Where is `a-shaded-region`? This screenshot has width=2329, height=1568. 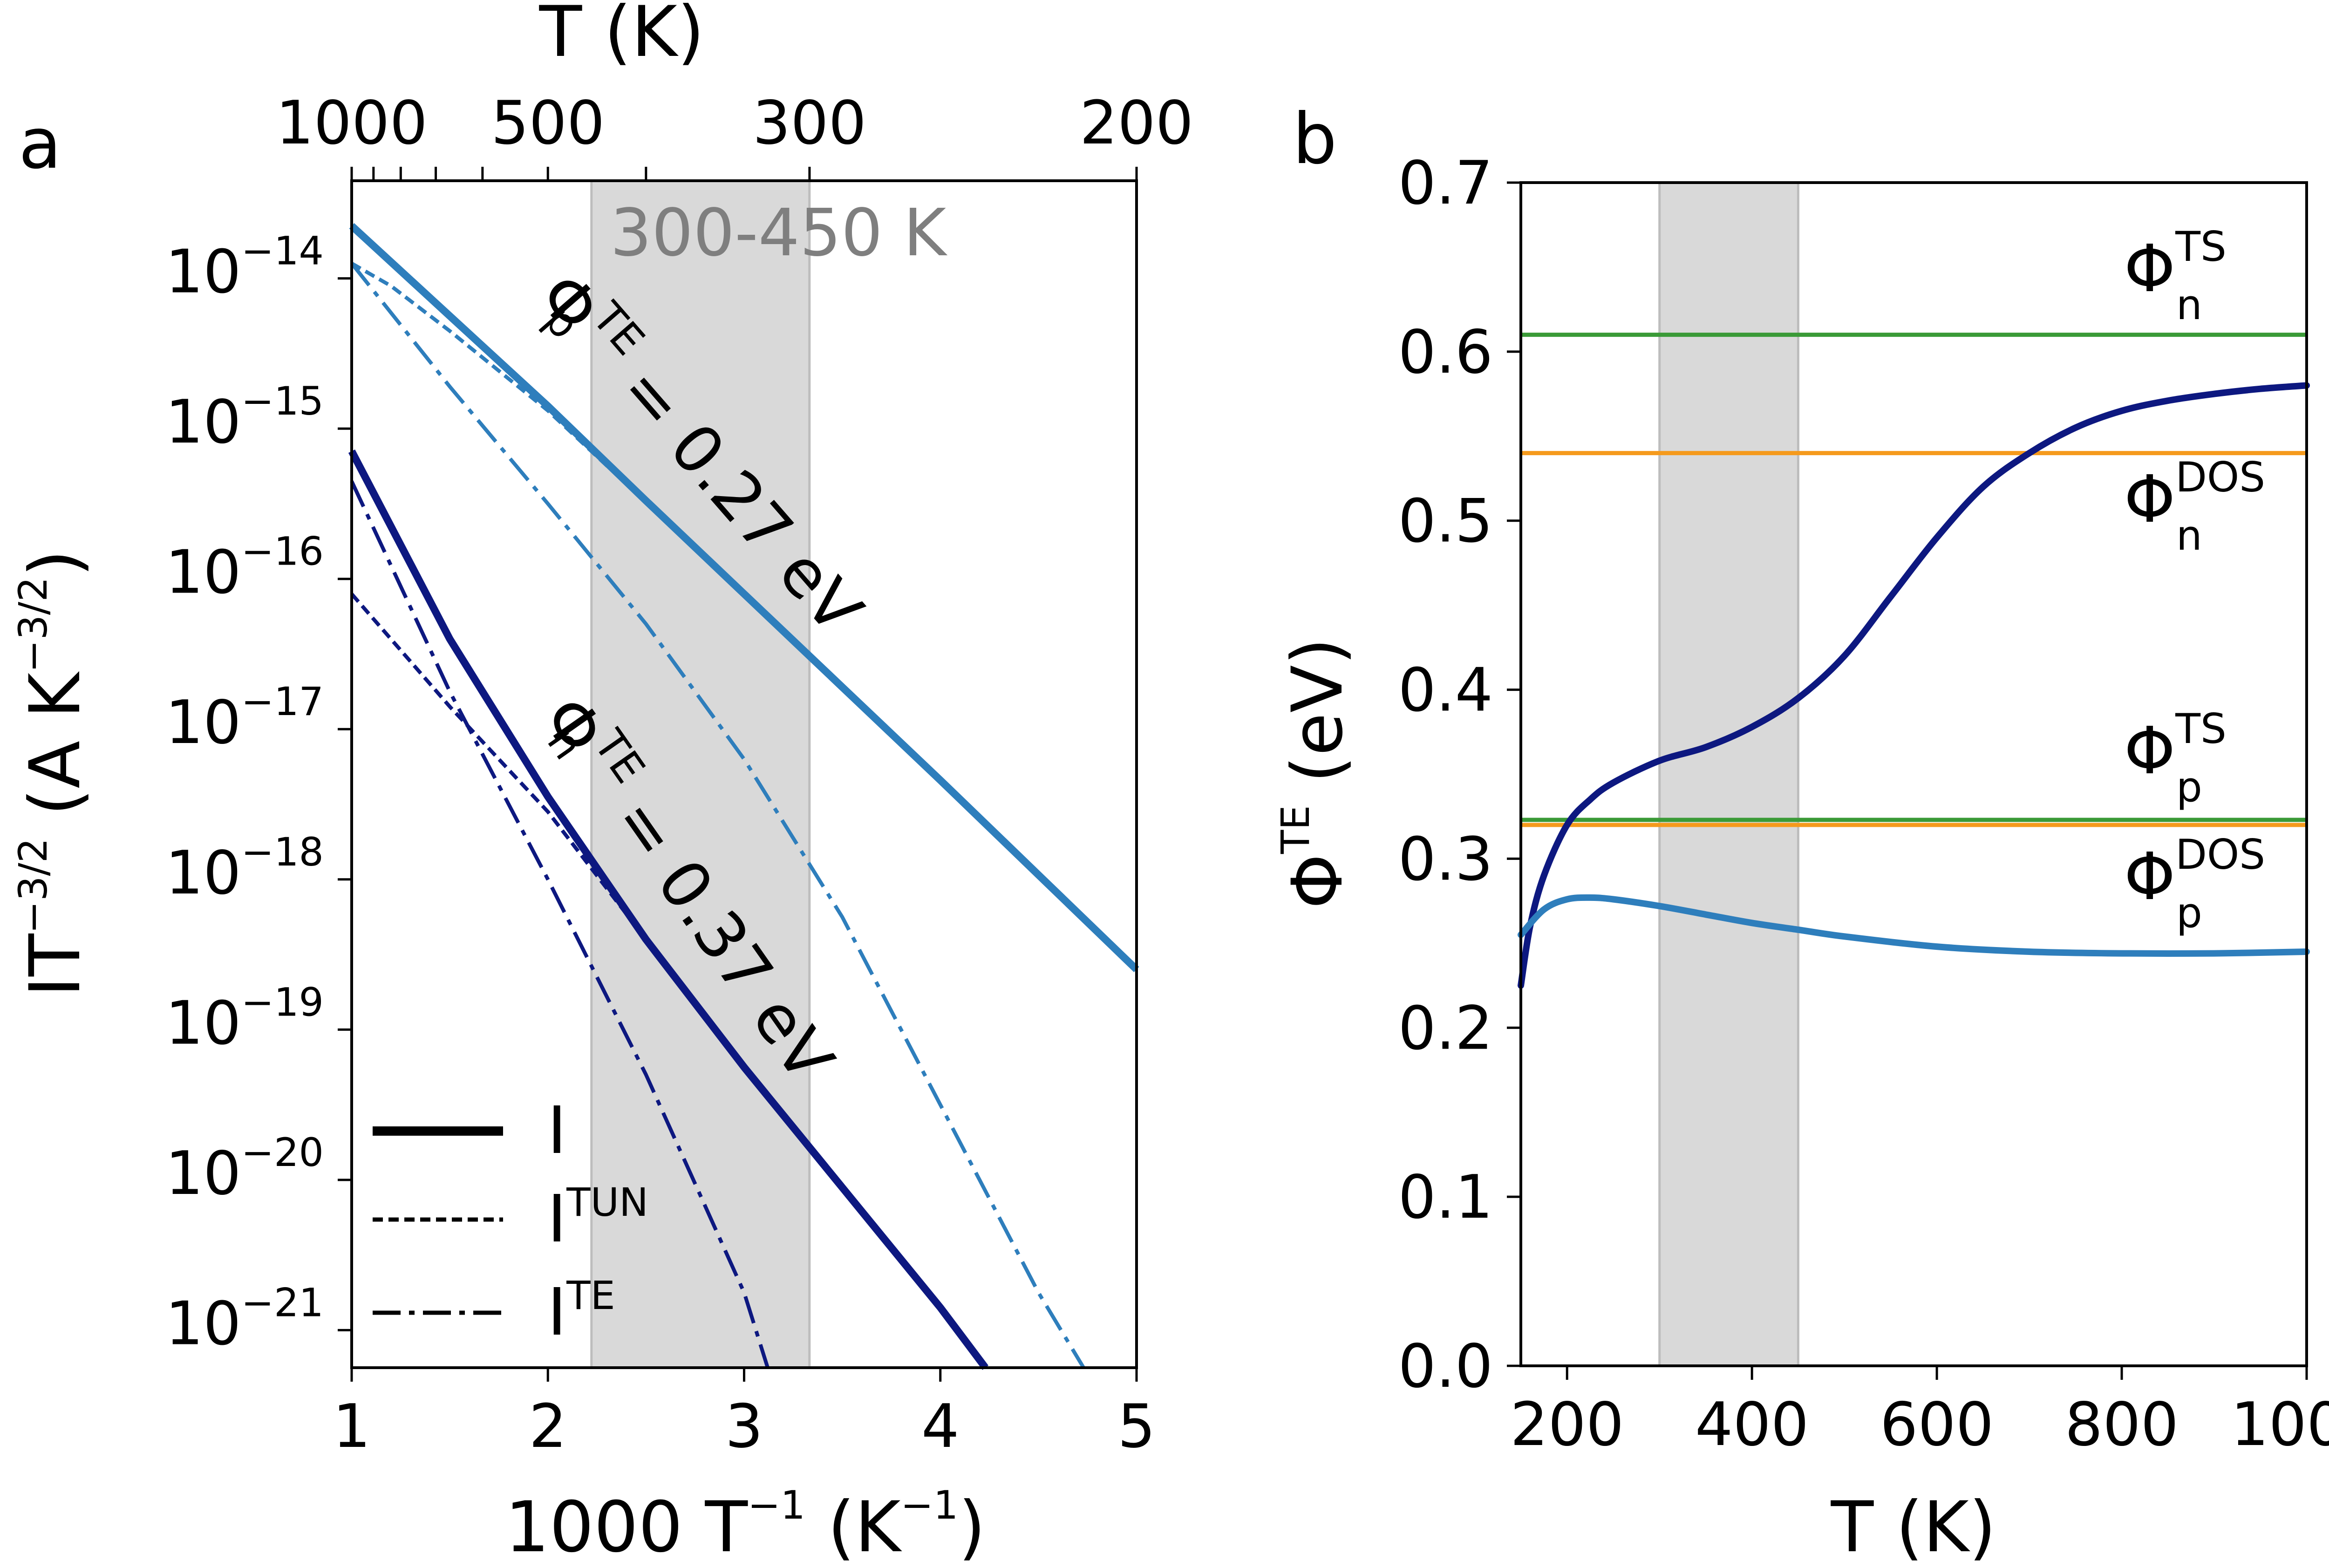
a-shaded-region is located at coordinates (700, 774).